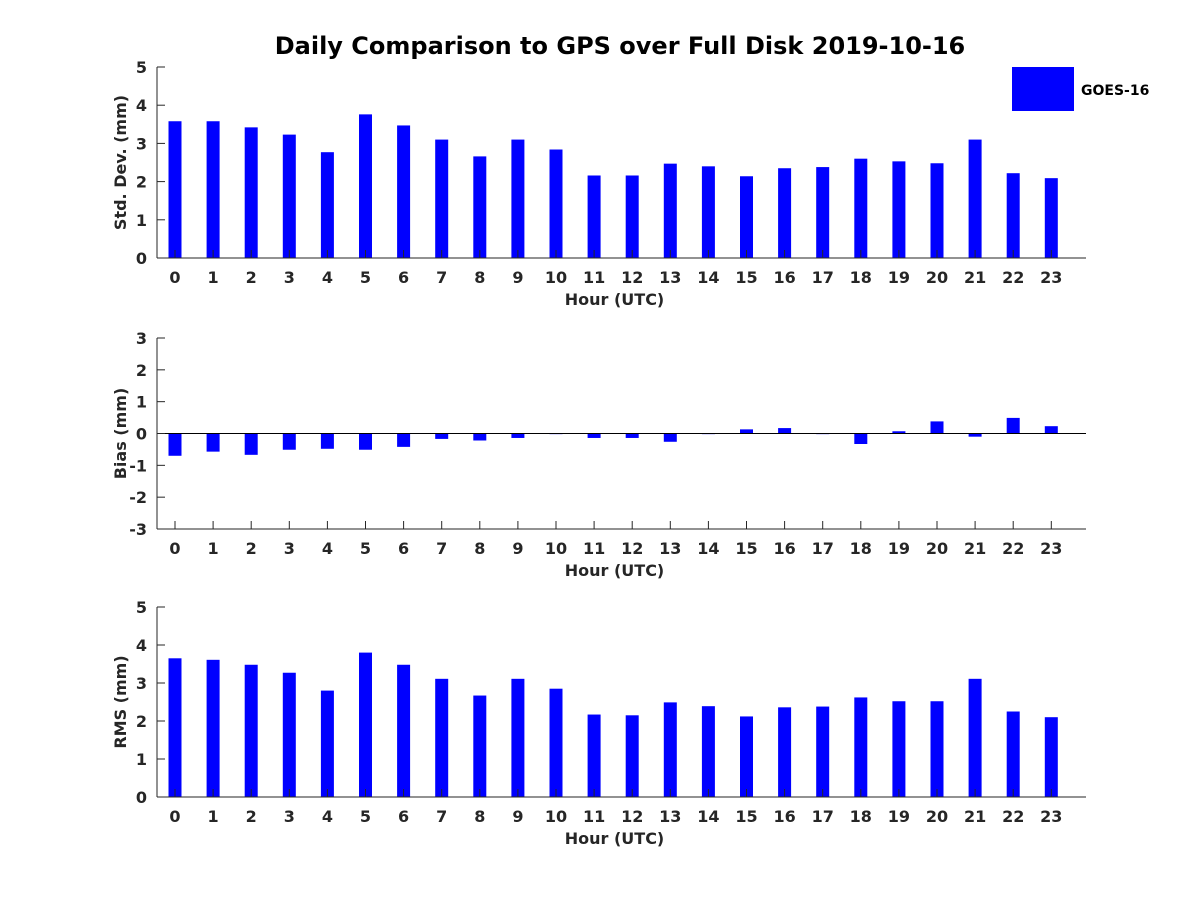 The image size is (1200, 900). Describe the element at coordinates (138, 529) in the screenshot. I see `y-tick-label: -3` at that location.